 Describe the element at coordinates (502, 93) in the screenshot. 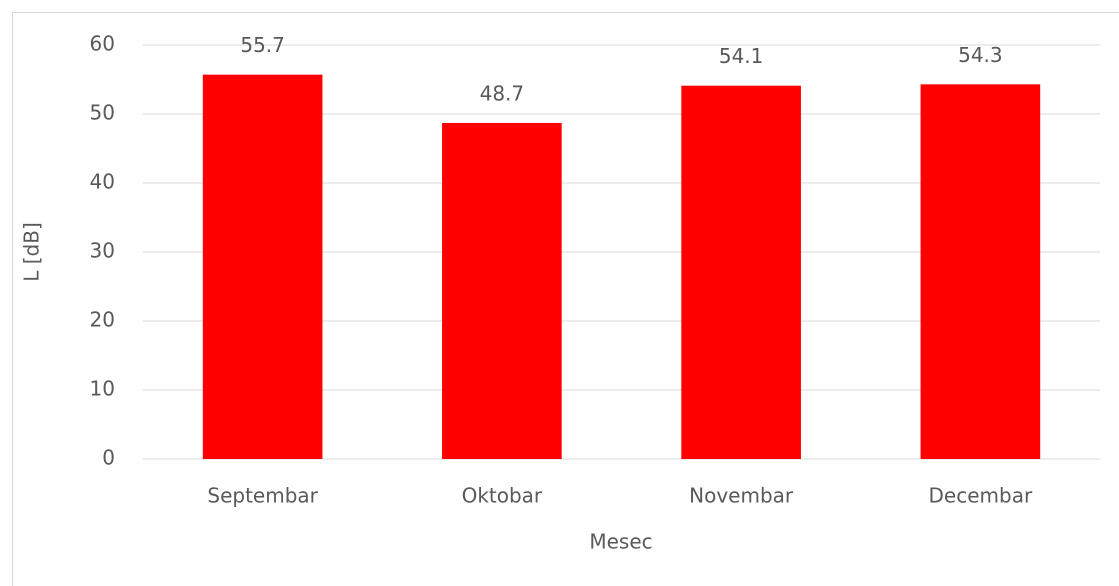

I see `data-label: 48.7` at that location.